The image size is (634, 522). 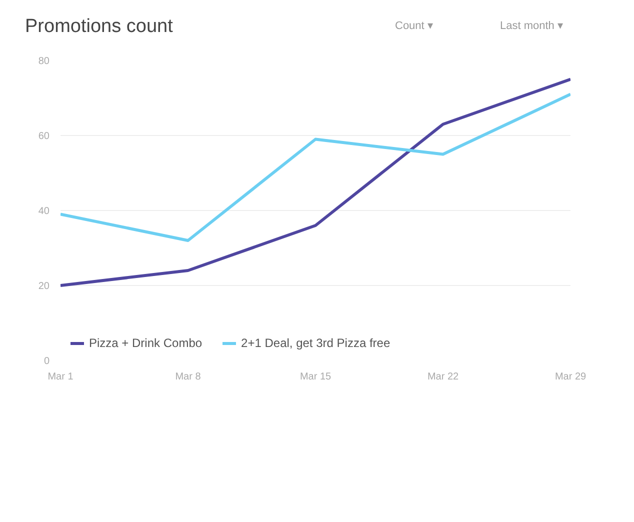 I want to click on y-tick-label: 40, so click(x=44, y=211).